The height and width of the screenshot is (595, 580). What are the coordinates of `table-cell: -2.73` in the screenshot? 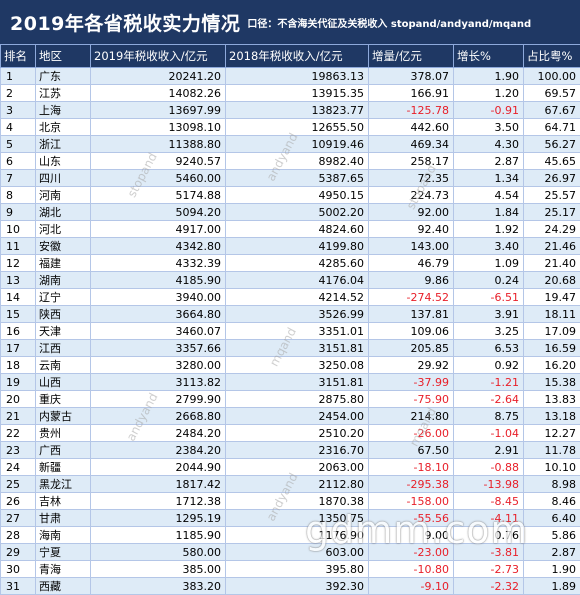 It's located at (489, 569).